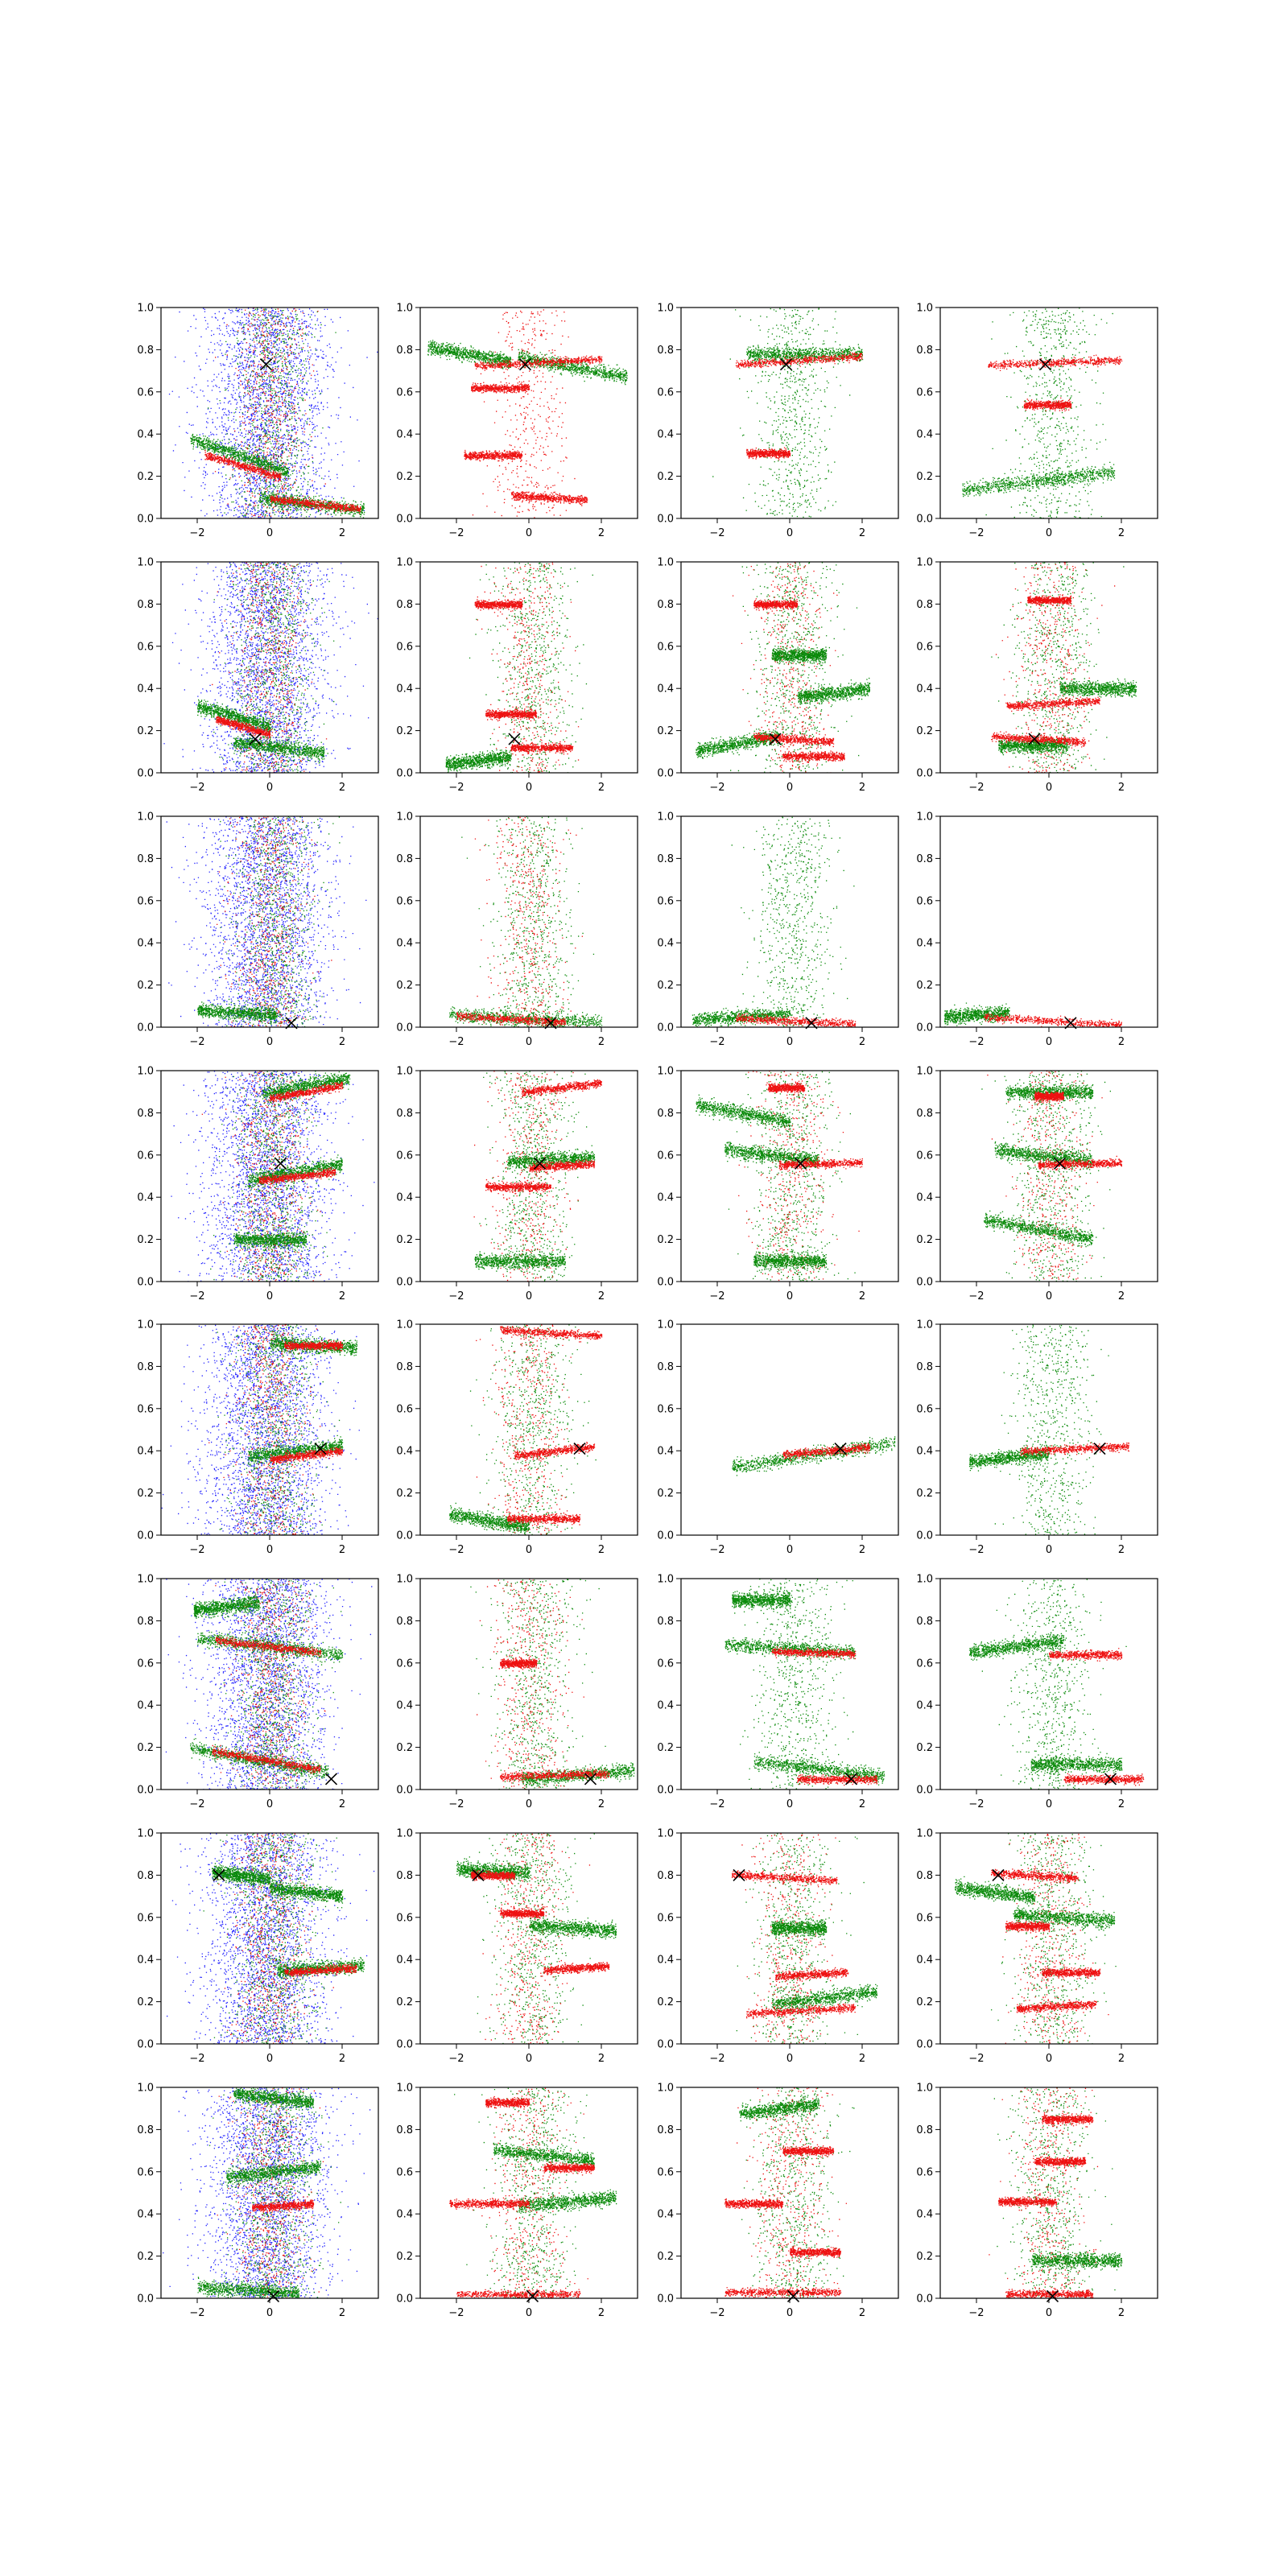  Describe the element at coordinates (261, 1430) in the screenshot. I see `blue-point-series-marks` at that location.